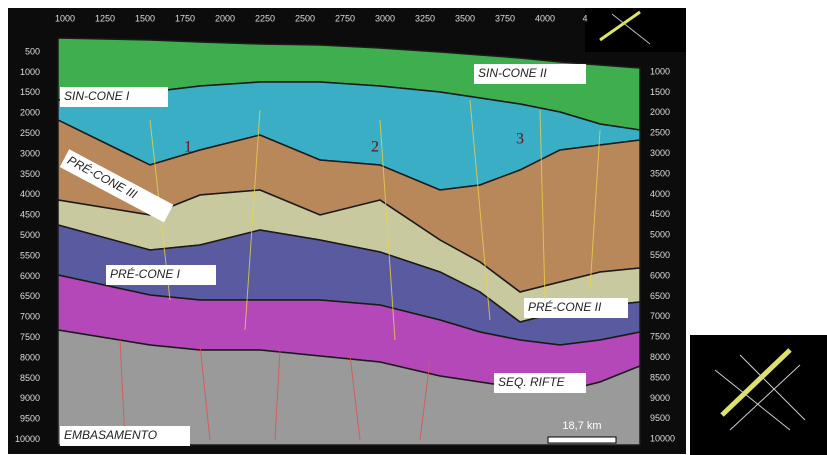 This screenshot has width=827, height=455. What do you see at coordinates (30, 235) in the screenshot?
I see `left-axis-label: 5000` at bounding box center [30, 235].